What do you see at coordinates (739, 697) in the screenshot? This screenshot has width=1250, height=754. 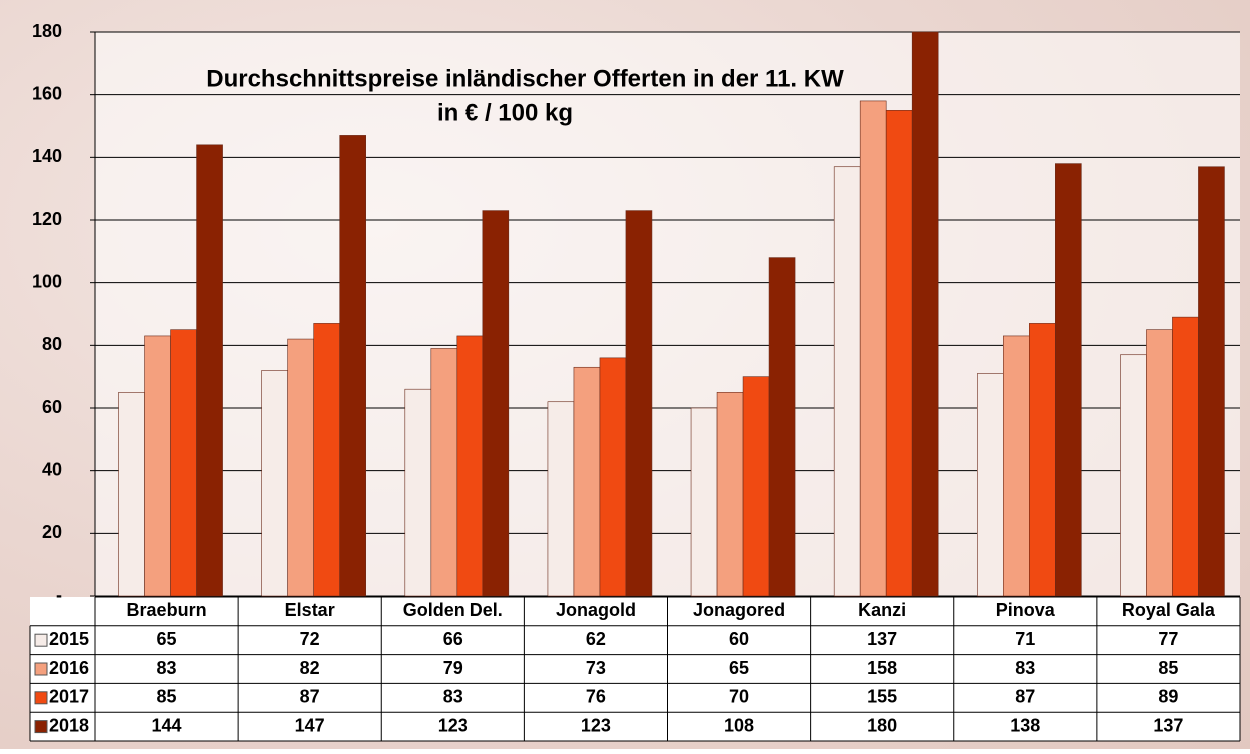 I see `table-value: 70` at bounding box center [739, 697].